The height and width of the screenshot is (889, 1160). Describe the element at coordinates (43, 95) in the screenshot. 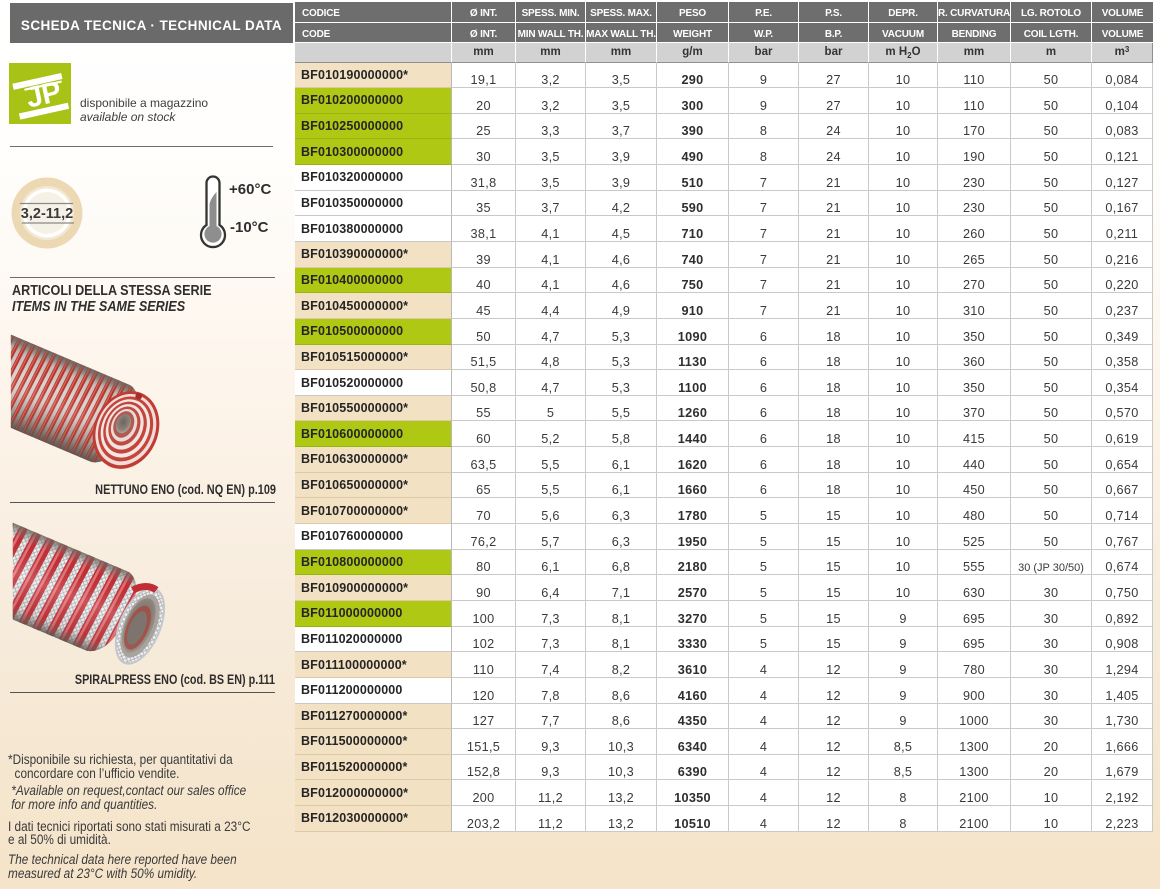

I see `svg-text: JP` at that location.